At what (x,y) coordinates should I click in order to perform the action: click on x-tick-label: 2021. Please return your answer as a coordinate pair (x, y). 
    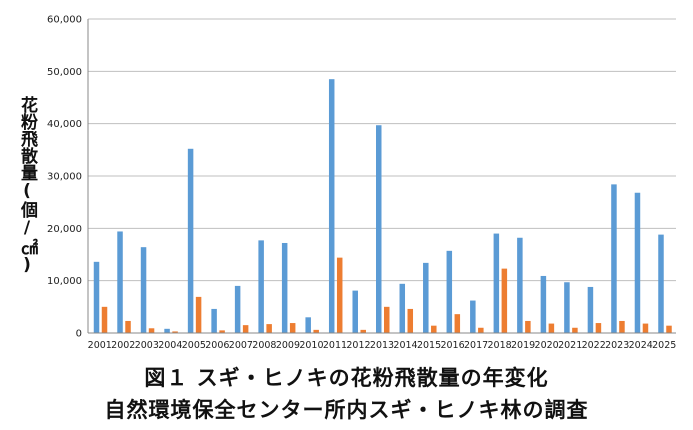
    Looking at the image, I should click on (570, 345).